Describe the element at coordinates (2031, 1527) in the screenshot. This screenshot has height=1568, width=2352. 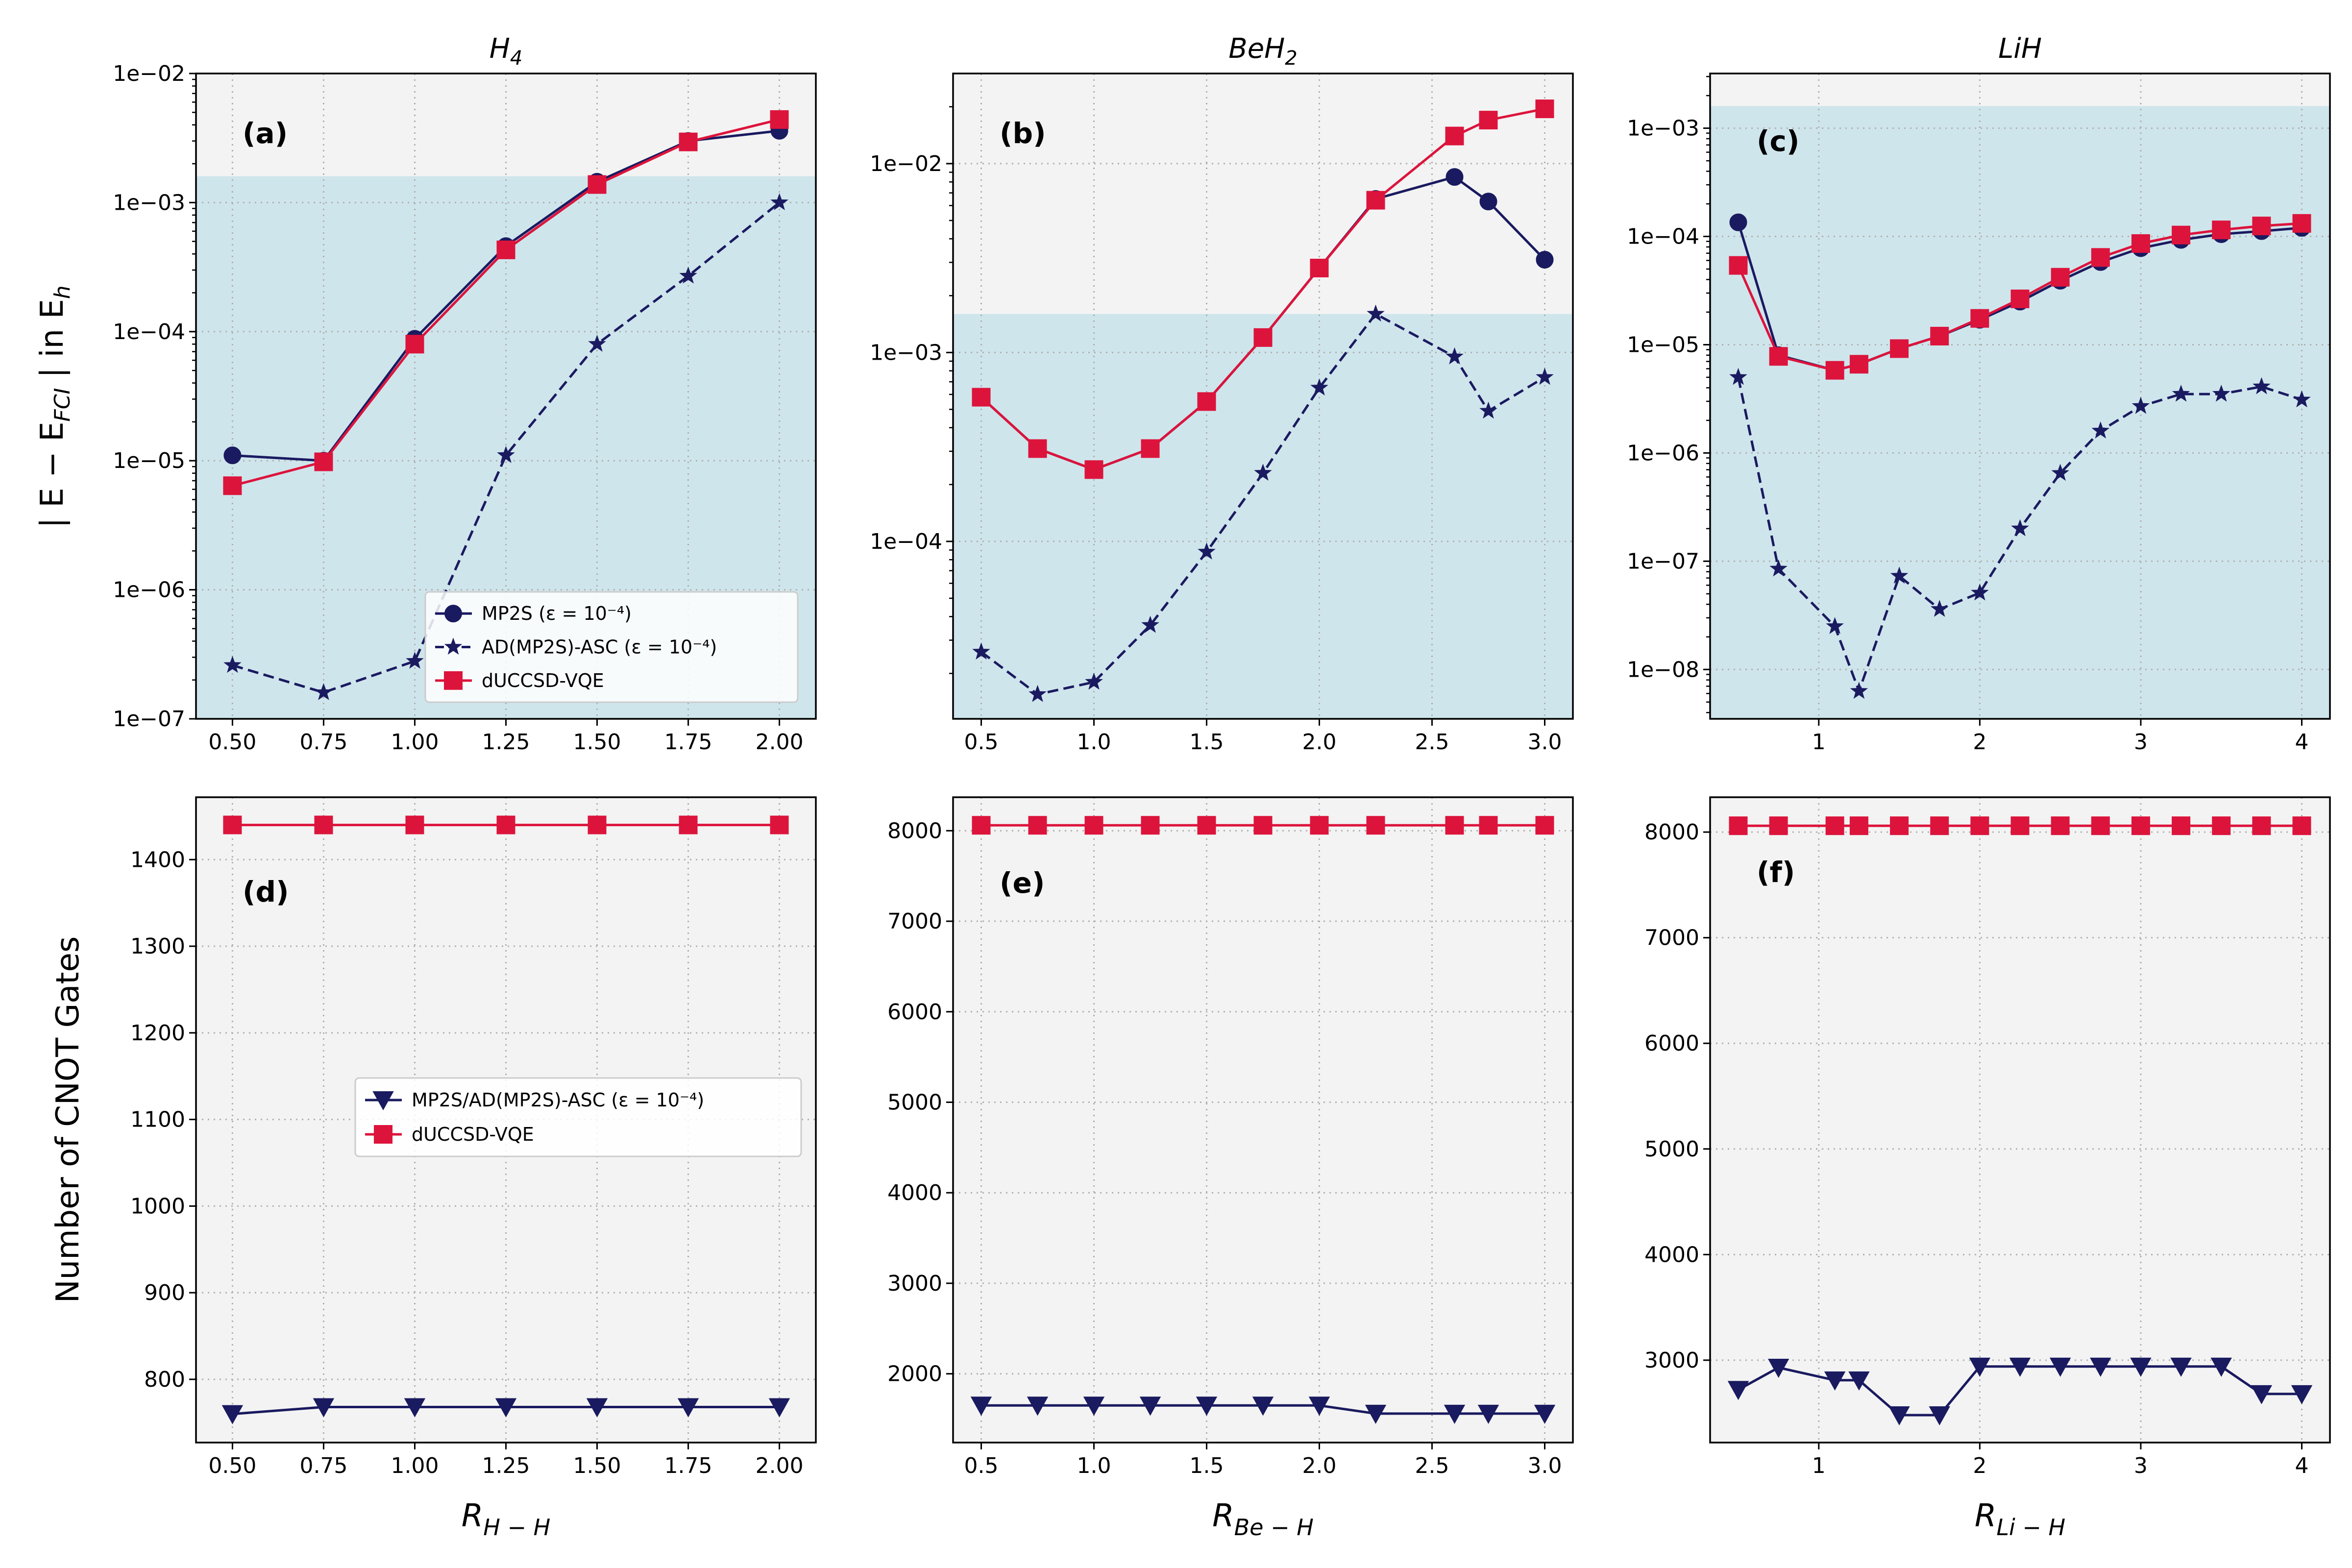
I see `x-axis-label-sub: Li − H` at that location.